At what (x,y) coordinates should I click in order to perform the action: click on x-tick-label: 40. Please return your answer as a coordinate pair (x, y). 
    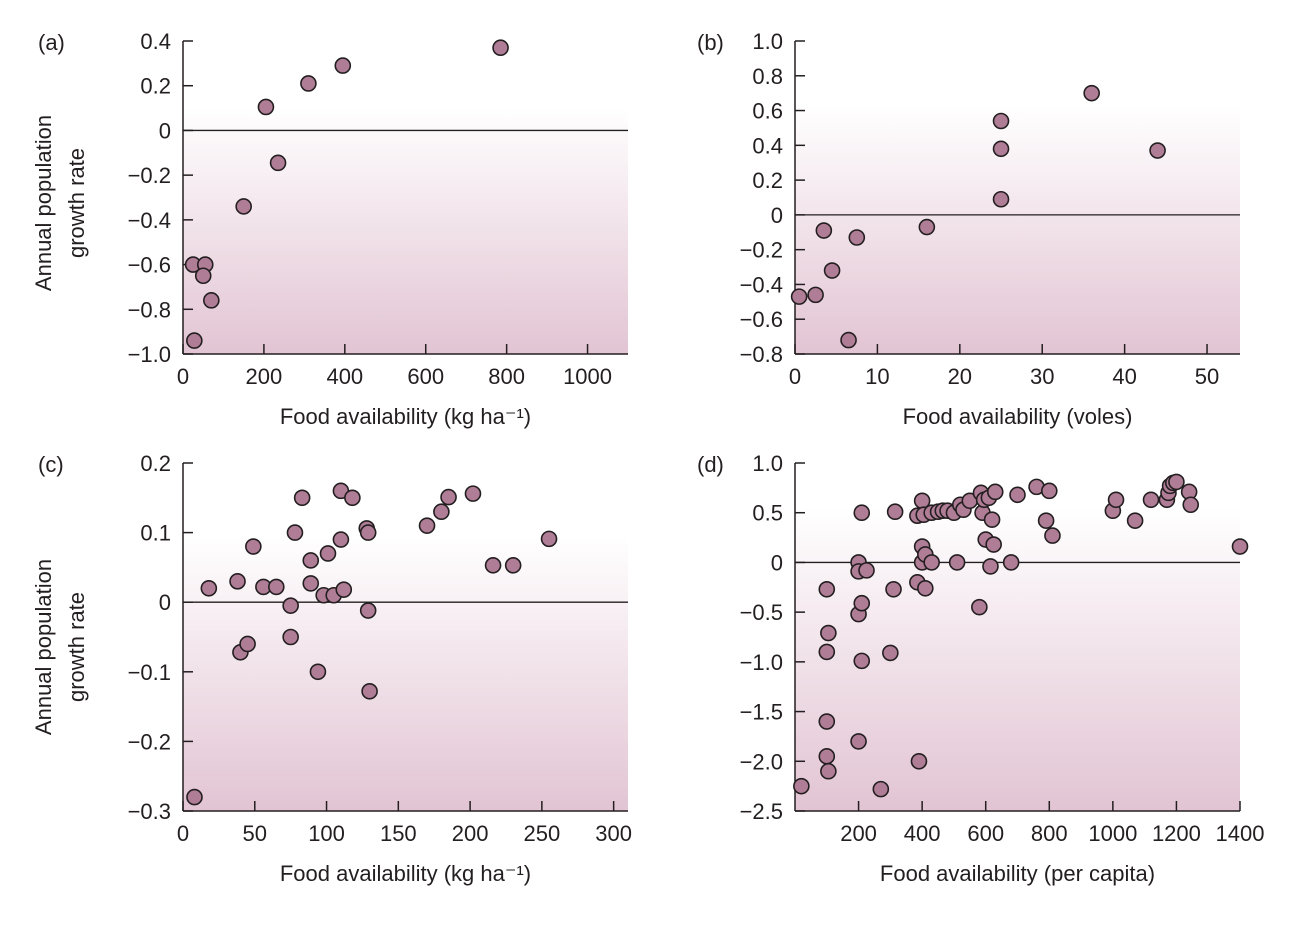
    Looking at the image, I should click on (1124, 376).